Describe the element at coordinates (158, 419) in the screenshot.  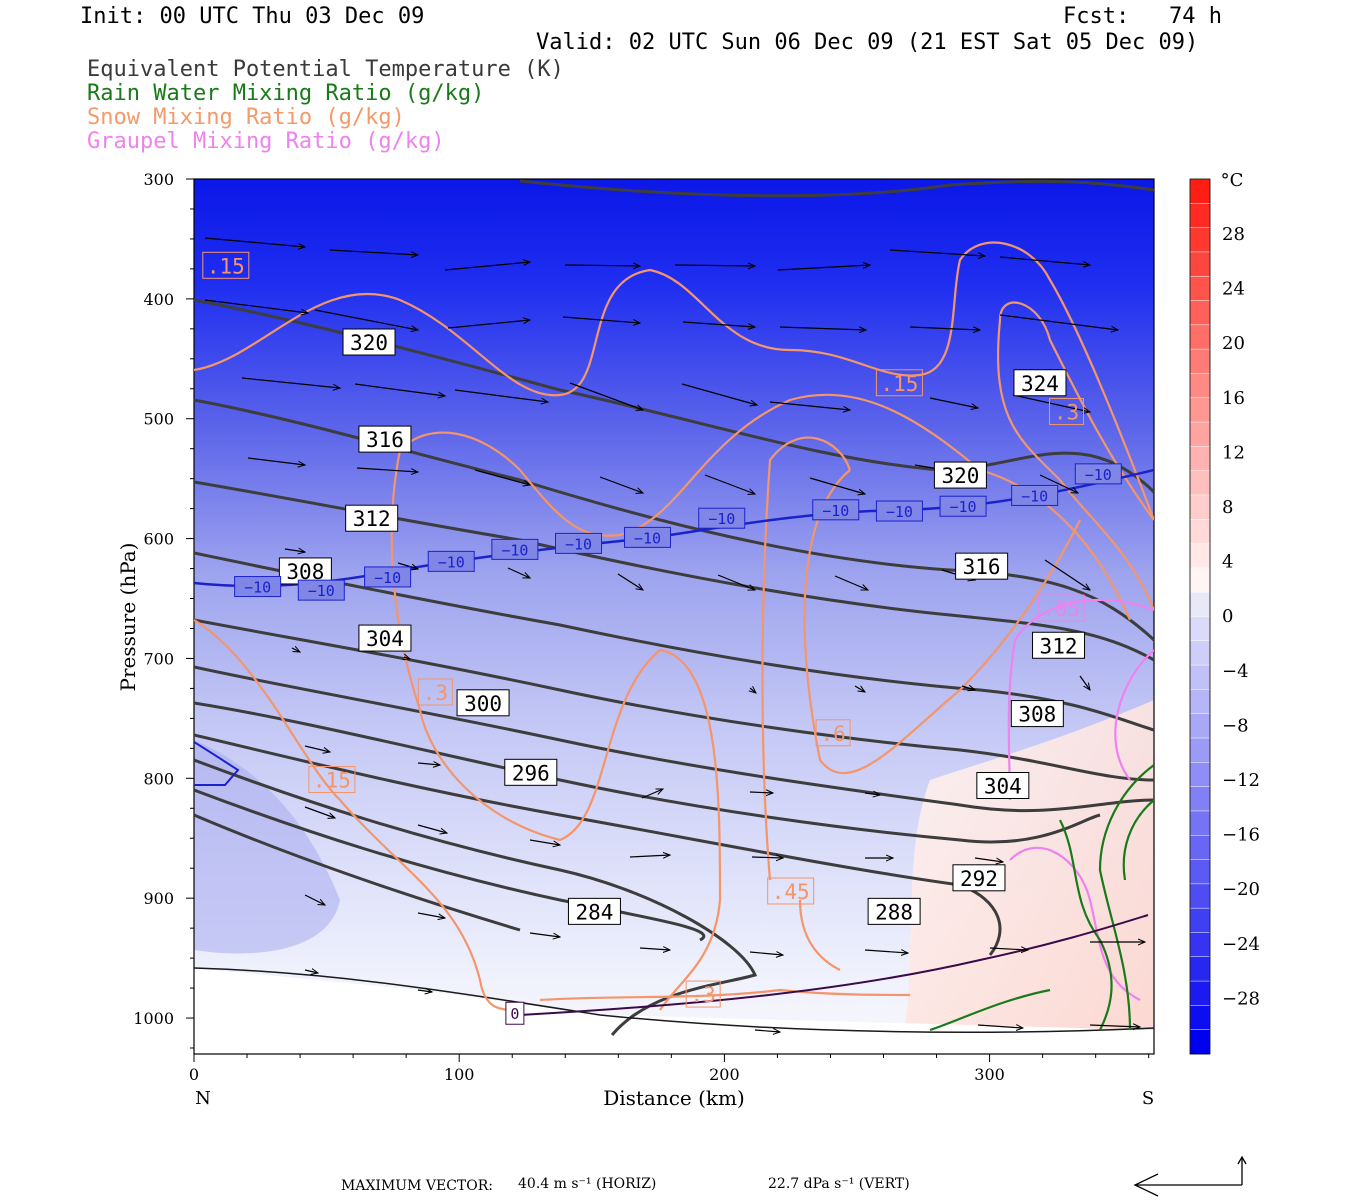
I see `y-tick-label: 500` at that location.